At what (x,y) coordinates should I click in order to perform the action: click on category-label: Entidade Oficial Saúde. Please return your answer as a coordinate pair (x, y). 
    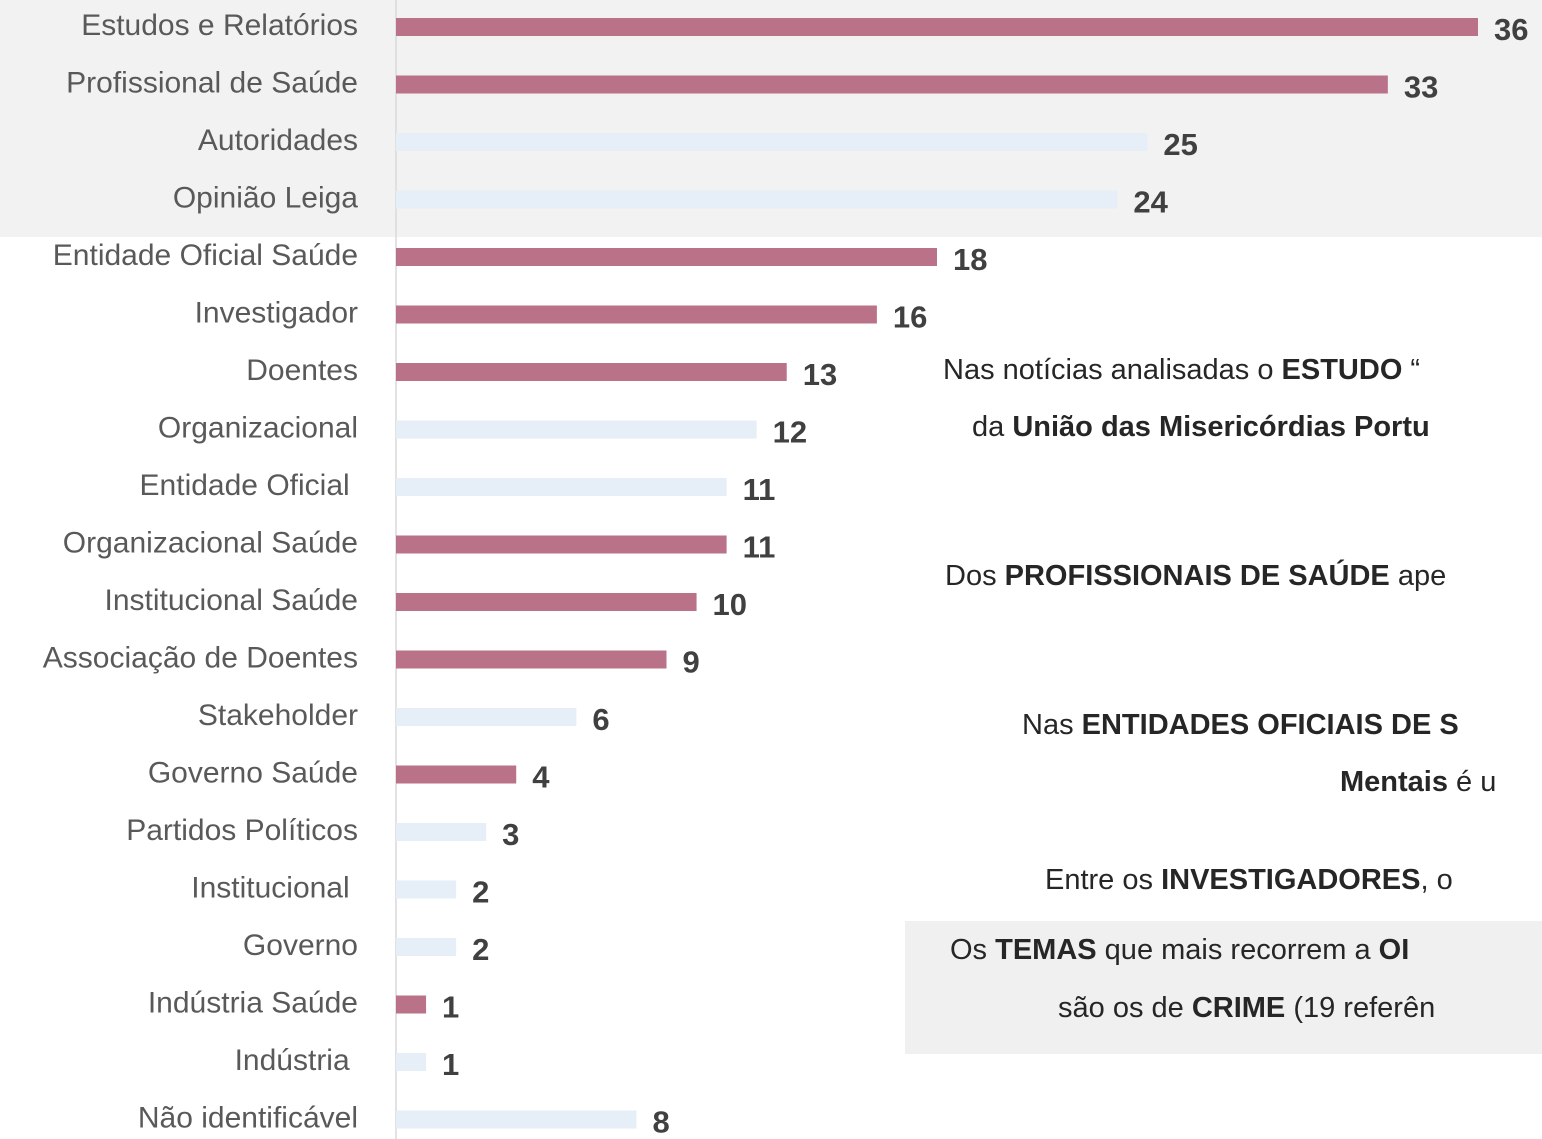
    Looking at the image, I should click on (205, 255).